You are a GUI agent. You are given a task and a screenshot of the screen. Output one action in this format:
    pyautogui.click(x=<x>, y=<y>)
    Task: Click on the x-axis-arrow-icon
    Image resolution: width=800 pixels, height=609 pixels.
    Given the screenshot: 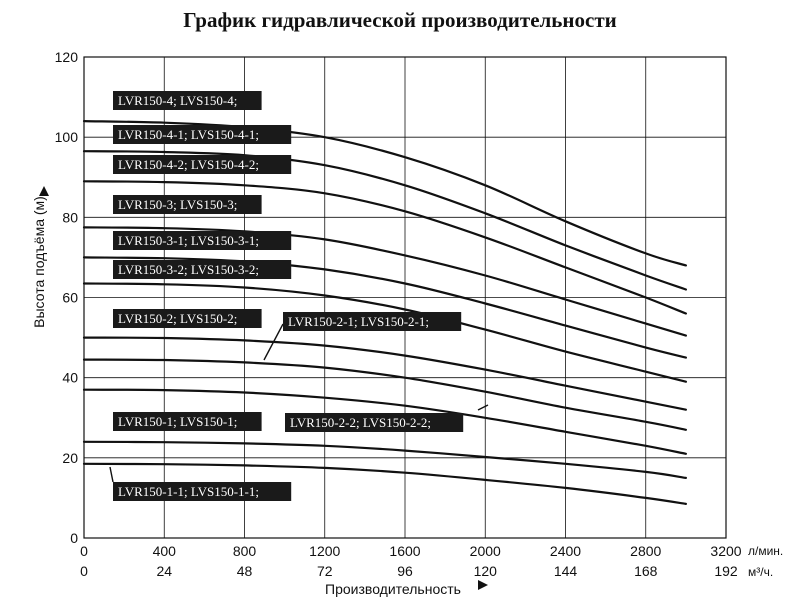 What is the action you would take?
    pyautogui.click(x=483, y=585)
    